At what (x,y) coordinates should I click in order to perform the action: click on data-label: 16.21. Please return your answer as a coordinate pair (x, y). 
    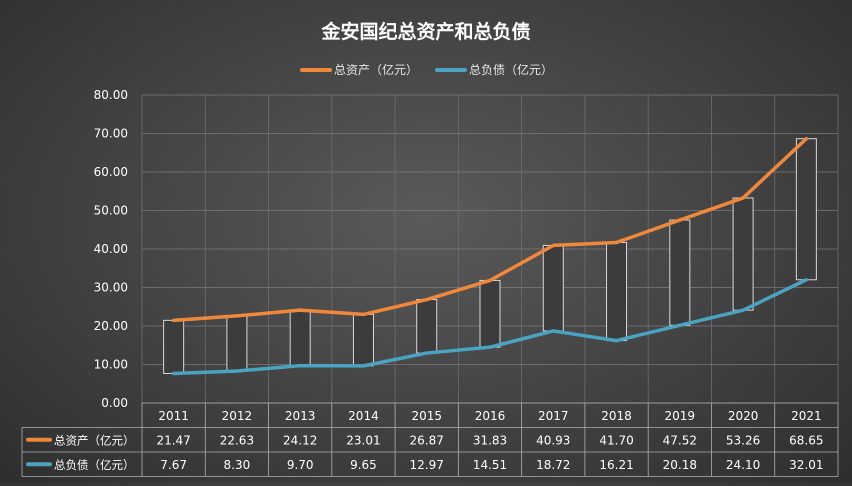
    Looking at the image, I should click on (616, 465).